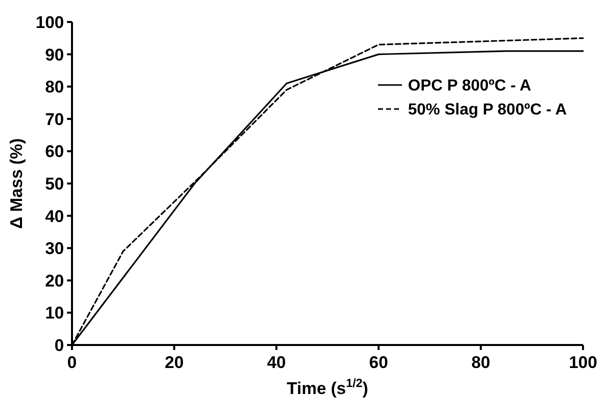 This screenshot has height=402, width=597. Describe the element at coordinates (582, 362) in the screenshot. I see `x-tick-label: 100` at that location.